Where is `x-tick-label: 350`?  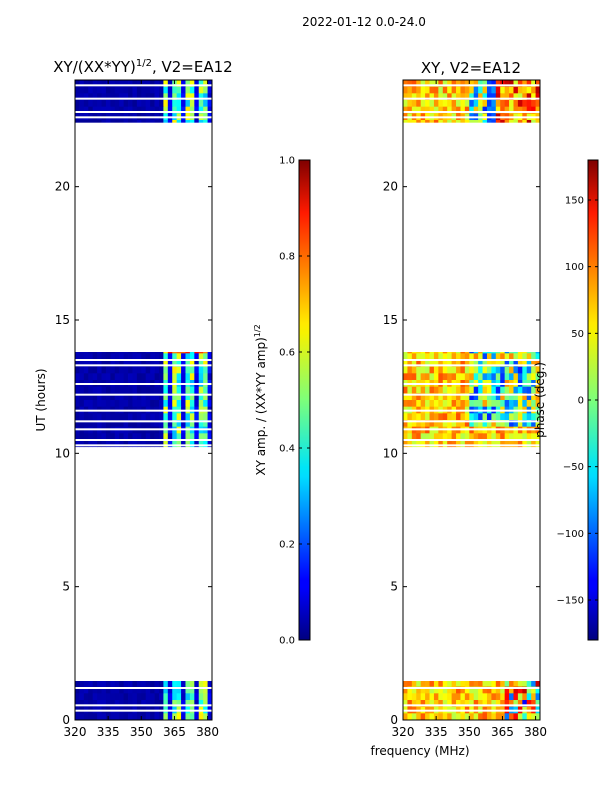 x-tick-label: 350 is located at coordinates (141, 732).